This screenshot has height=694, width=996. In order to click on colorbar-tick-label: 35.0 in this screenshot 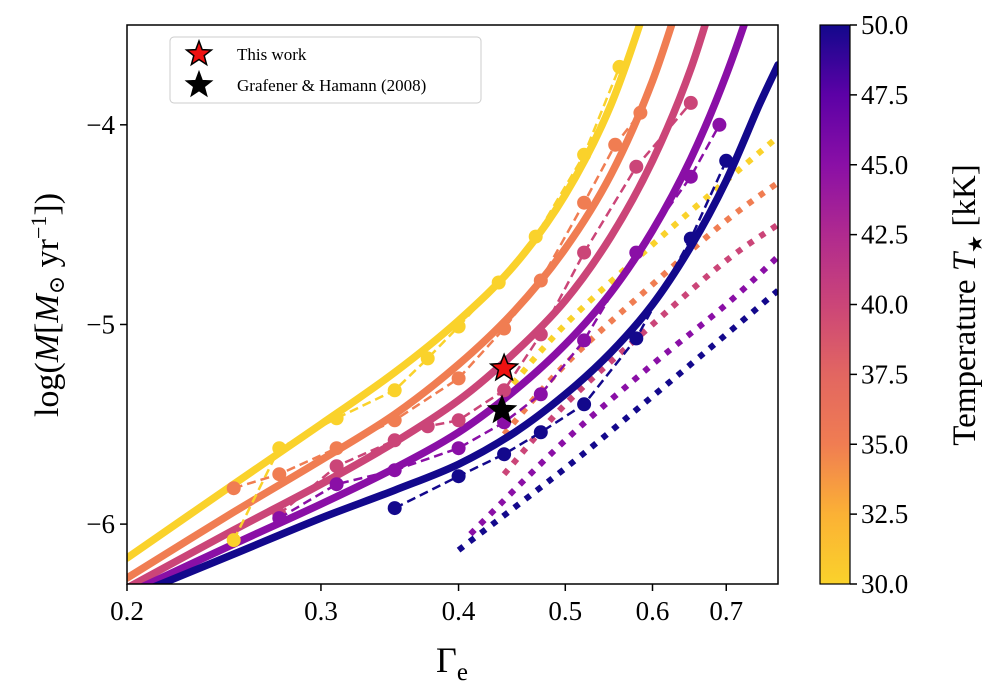, I will do `click(884, 444)`.